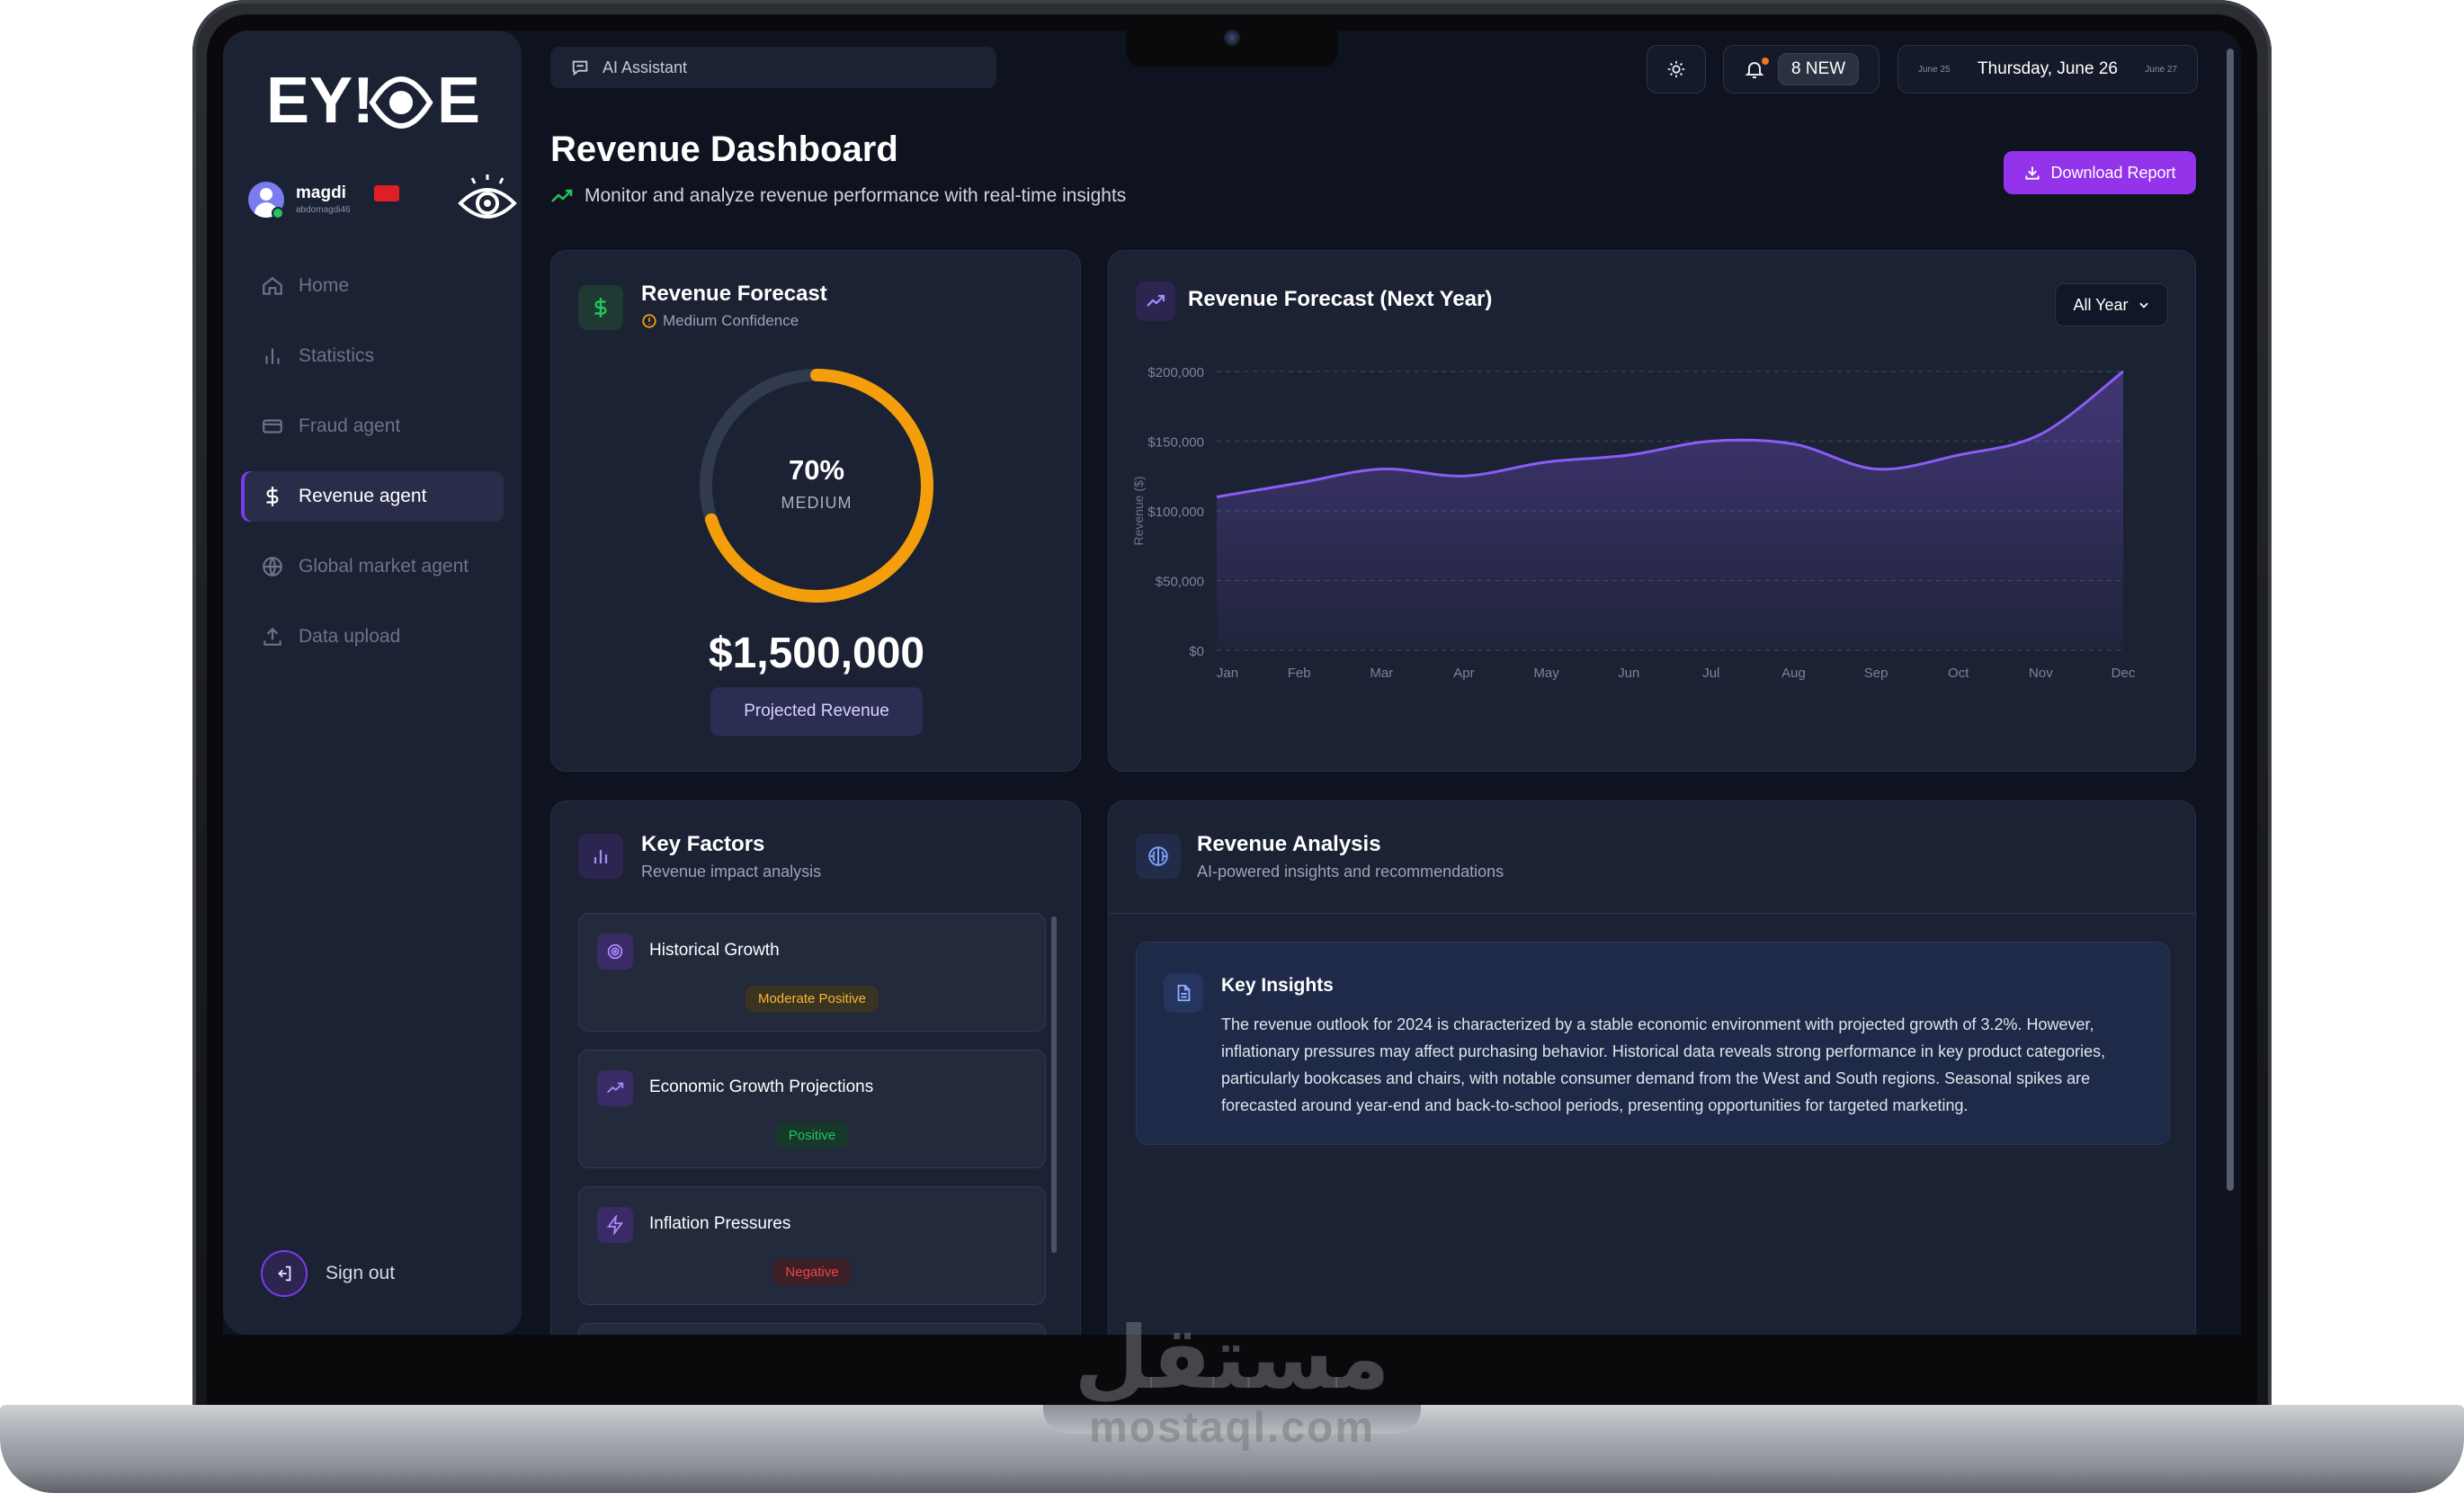 The image size is (2464, 1502). Describe the element at coordinates (773, 67) in the screenshot. I see `ai-assistant-button: AI Assistant` at that location.